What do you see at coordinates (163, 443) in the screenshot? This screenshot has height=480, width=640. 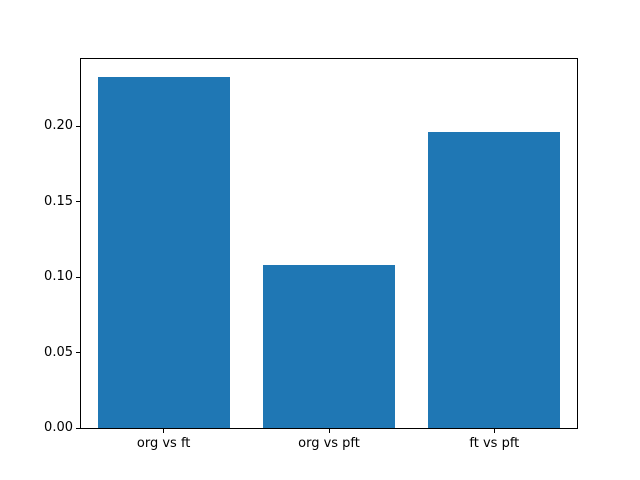 I see `x-tick-label: org vs ft` at bounding box center [163, 443].